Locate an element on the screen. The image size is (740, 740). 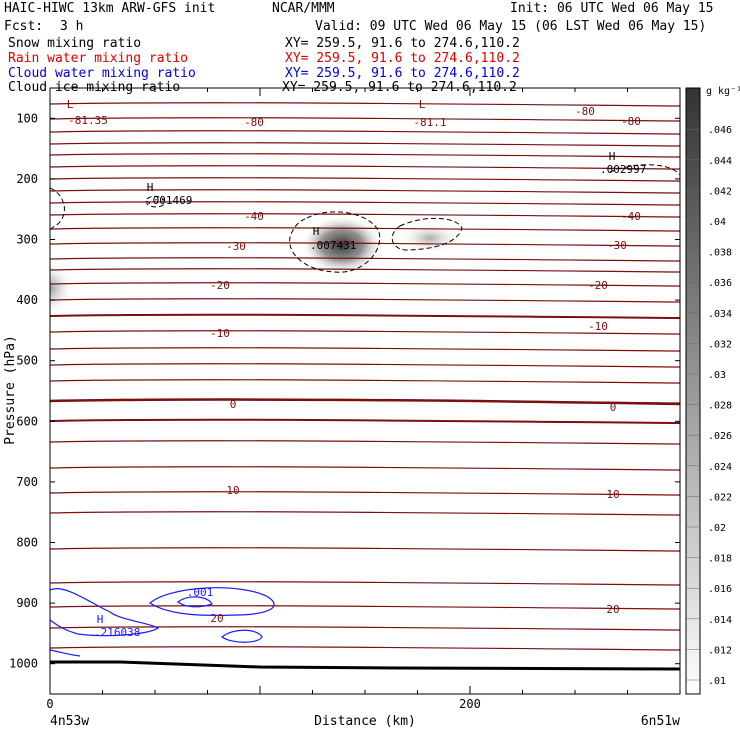
maximum-value-label: .007431 is located at coordinates (333, 245).